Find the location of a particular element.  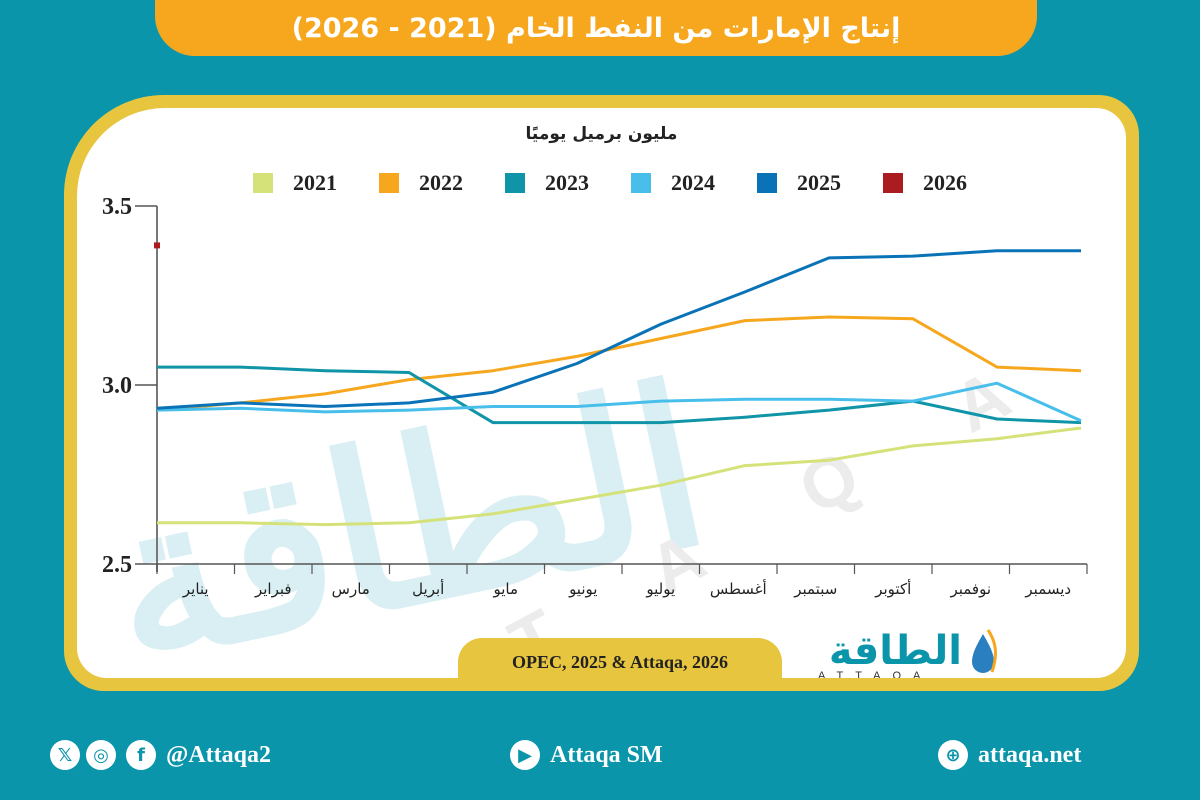

logo-drop-icon is located at coordinates (984, 651).